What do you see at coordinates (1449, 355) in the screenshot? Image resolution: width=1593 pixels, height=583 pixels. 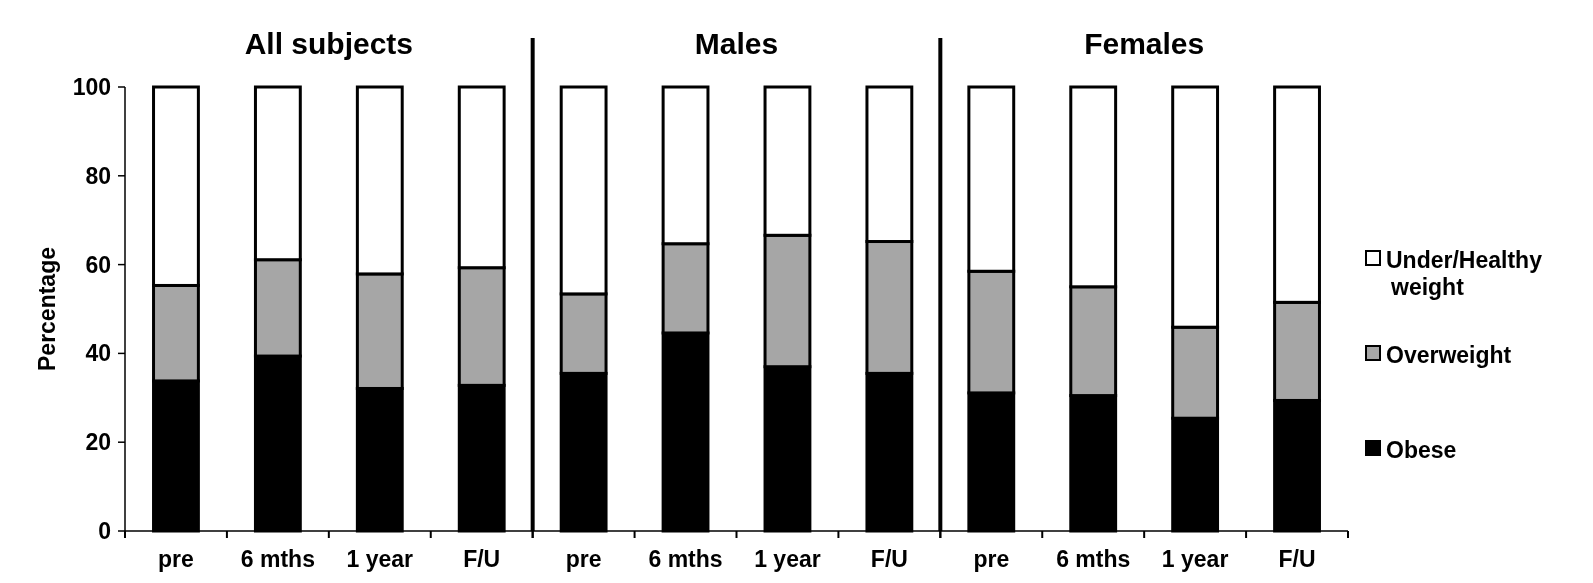 I see `legend-label: Overweight` at bounding box center [1449, 355].